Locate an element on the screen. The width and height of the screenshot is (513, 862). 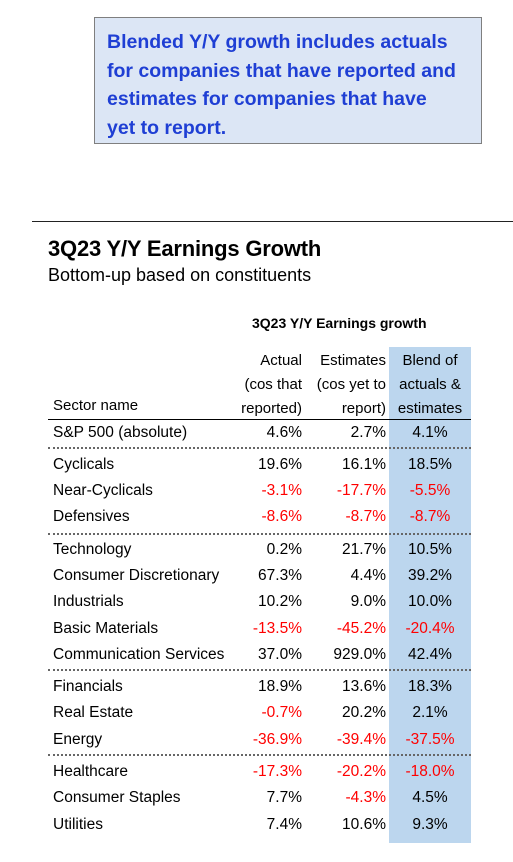
table-row: Consumer Discretionary 67.3% 4.4% 39.2% is located at coordinates (259, 576).